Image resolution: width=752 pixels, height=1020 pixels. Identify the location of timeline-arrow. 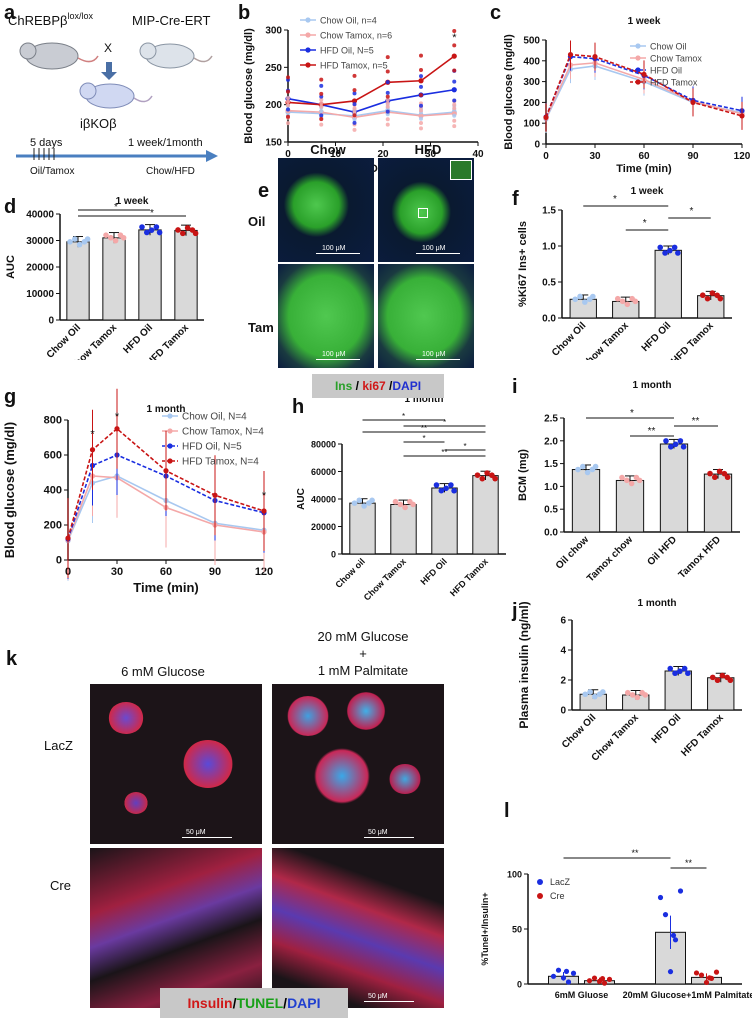
(117, 155).